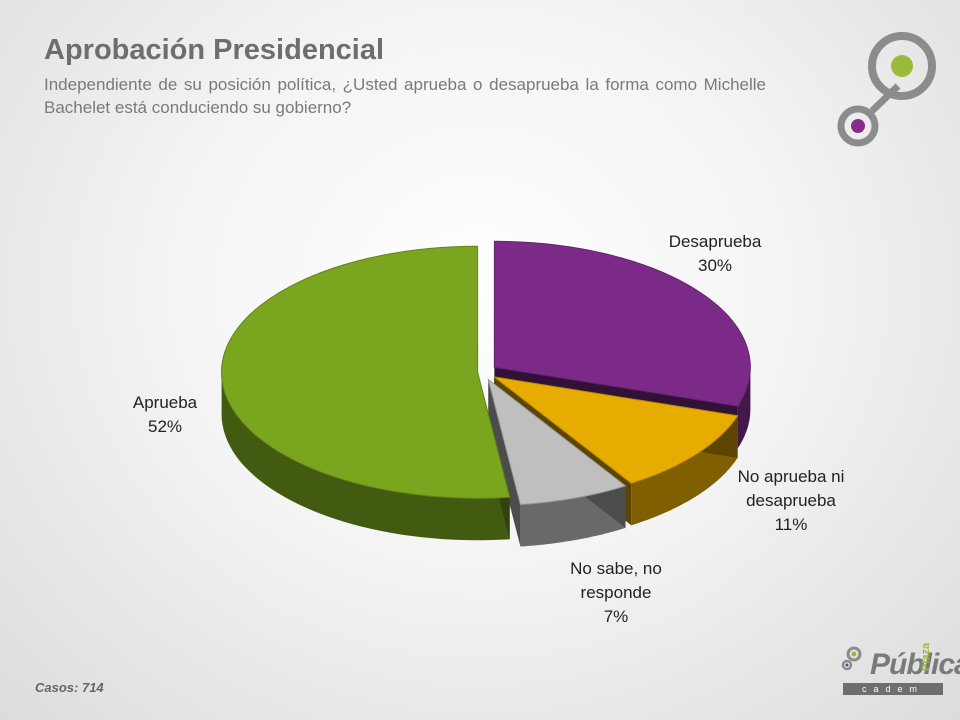 The height and width of the screenshot is (720, 960). Describe the element at coordinates (69, 687) in the screenshot. I see `cases-count: Casos: 714` at that location.